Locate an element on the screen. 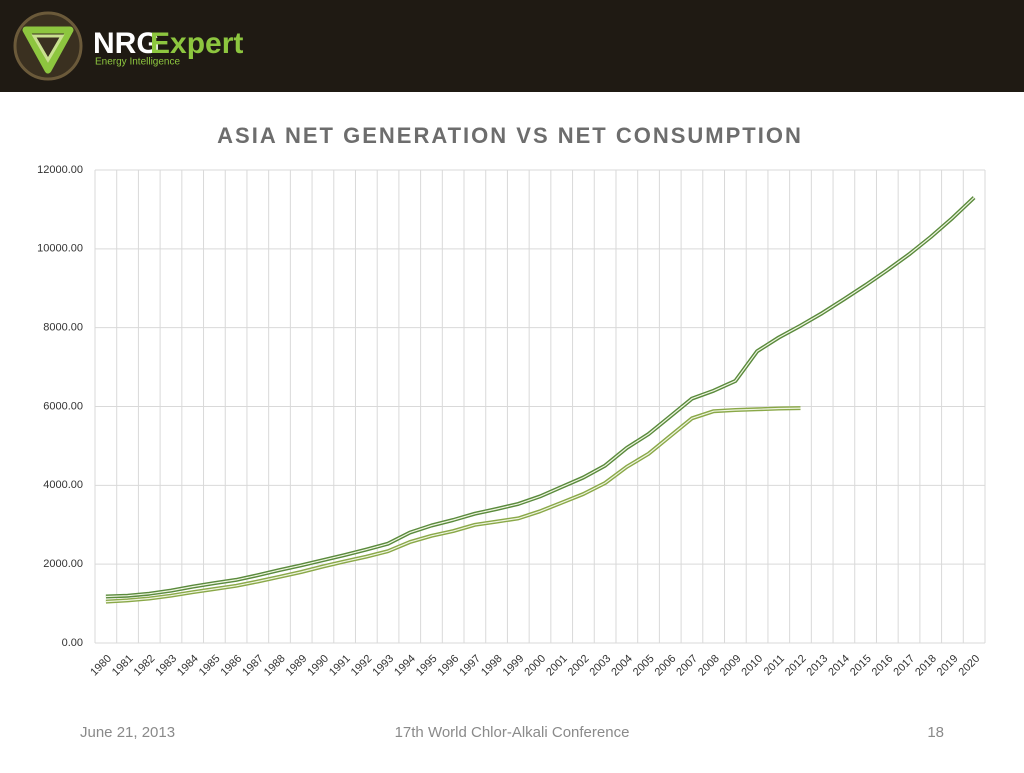 The height and width of the screenshot is (773, 1024). logo-icon is located at coordinates (48, 46).